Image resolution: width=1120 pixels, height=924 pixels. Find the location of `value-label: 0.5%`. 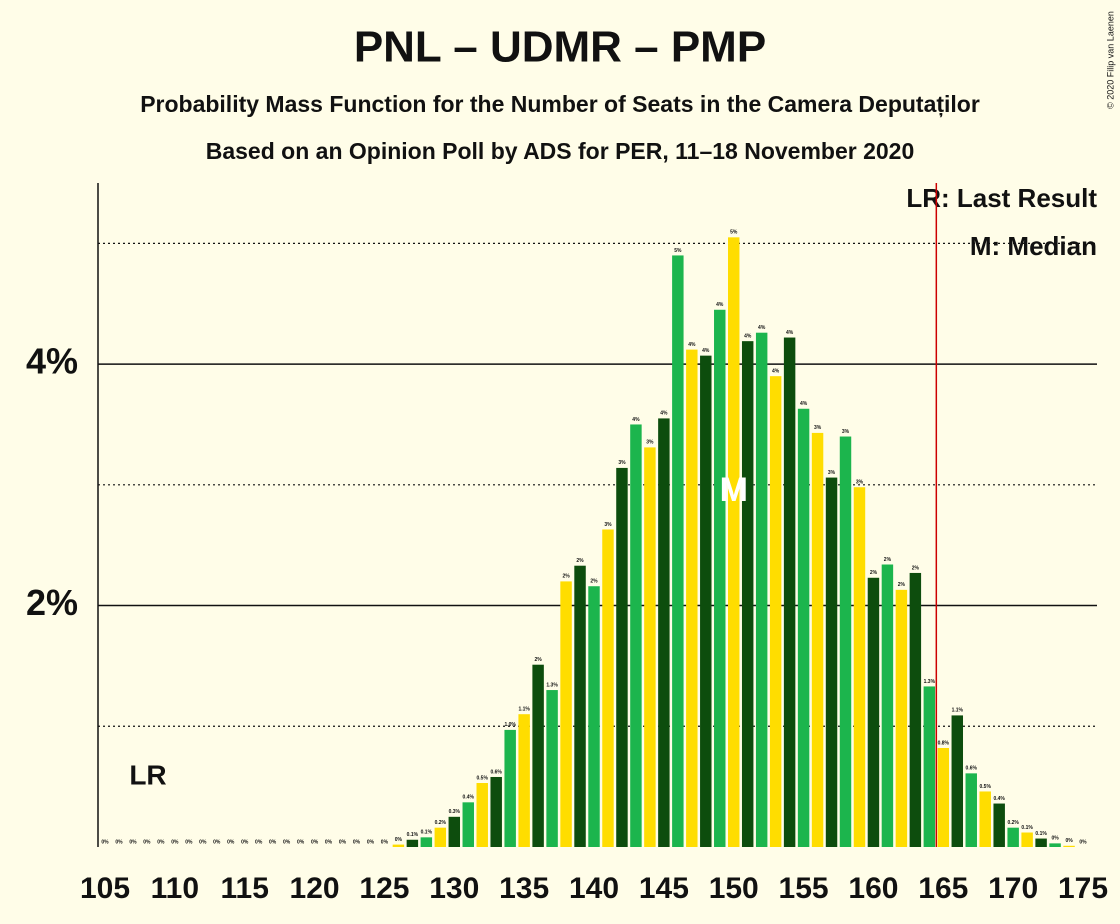

value-label: 0.5% is located at coordinates (483, 778).